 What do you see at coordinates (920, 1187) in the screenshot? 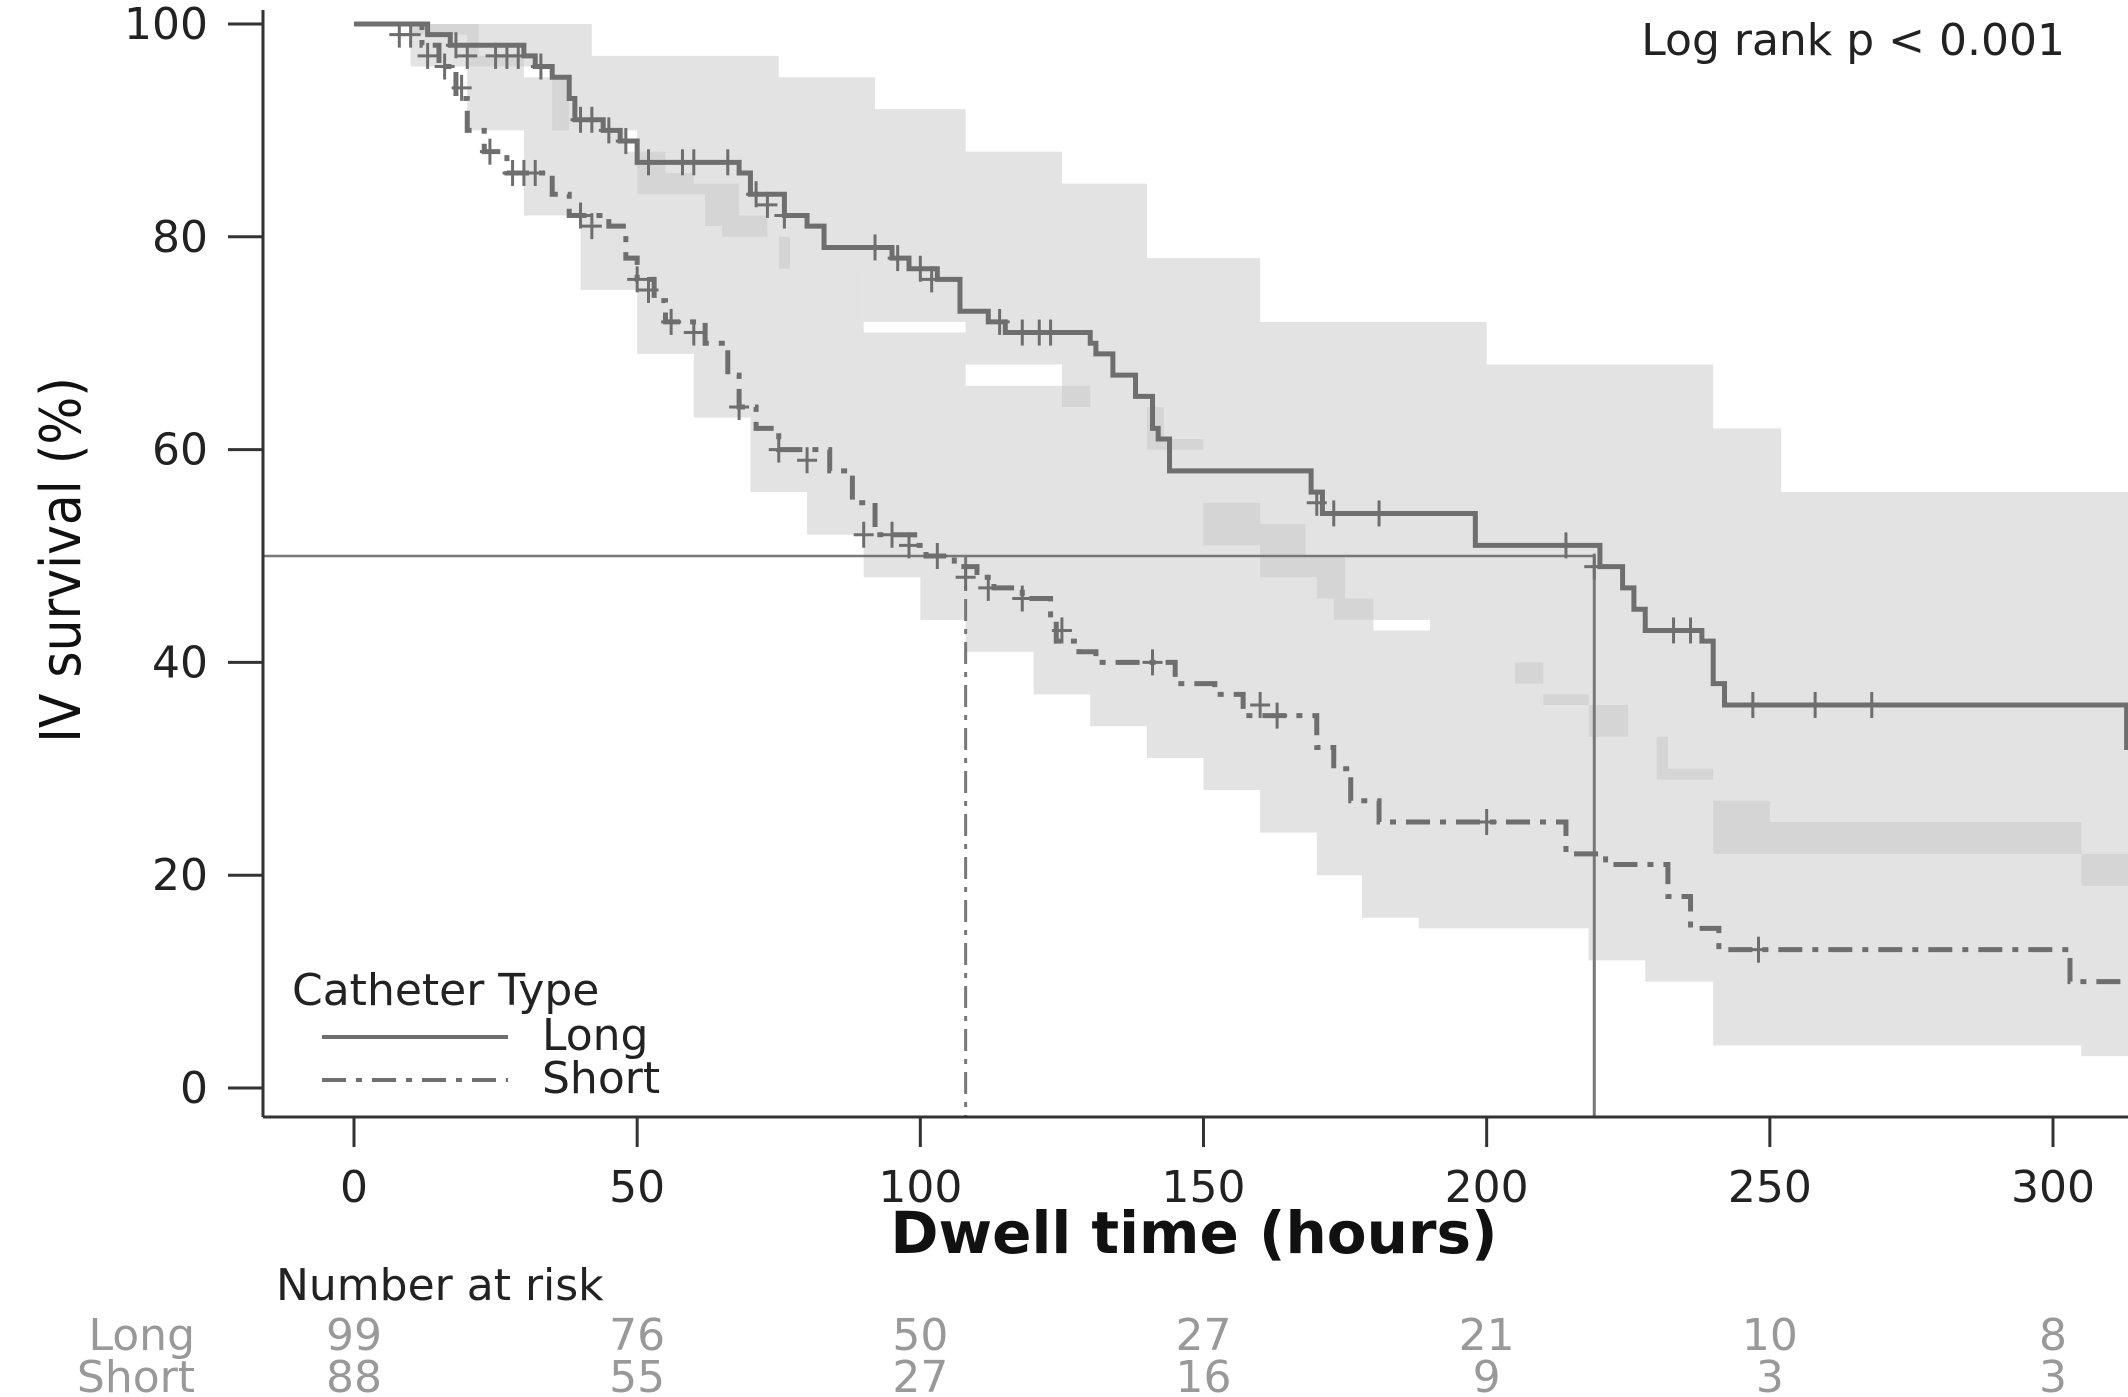
I see `x-tick-label: 100` at bounding box center [920, 1187].